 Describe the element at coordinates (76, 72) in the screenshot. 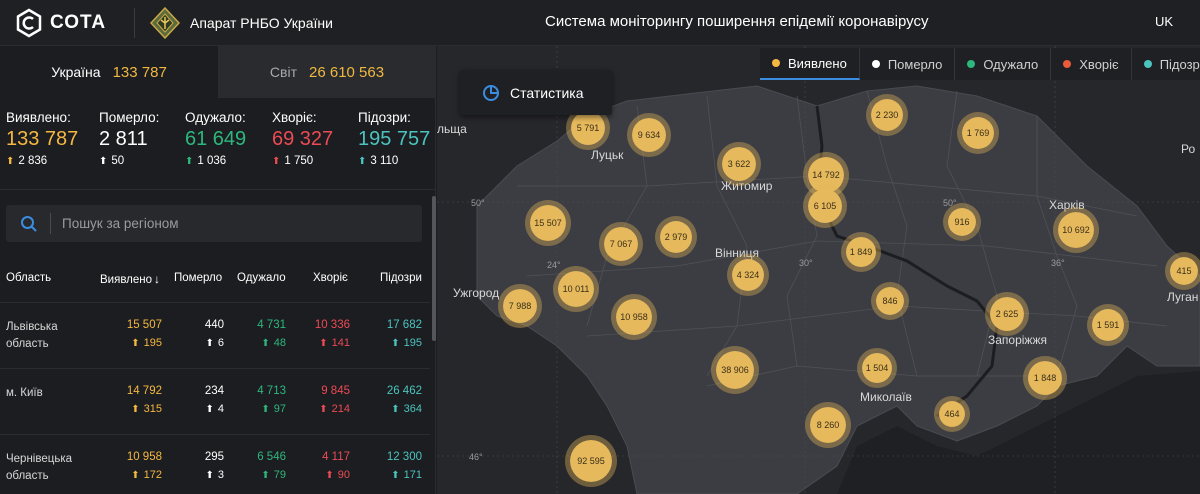

I see `tab-ukraine-label: Україна` at that location.